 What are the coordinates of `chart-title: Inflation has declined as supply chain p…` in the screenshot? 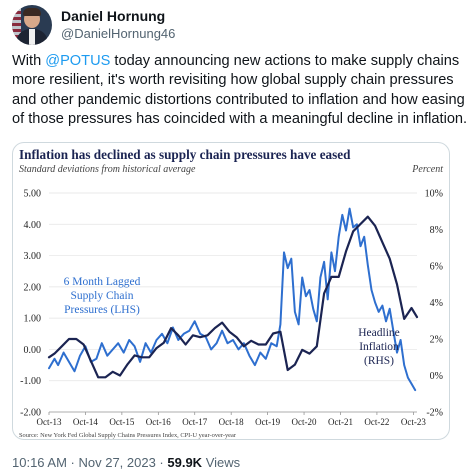 It's located at (185, 154).